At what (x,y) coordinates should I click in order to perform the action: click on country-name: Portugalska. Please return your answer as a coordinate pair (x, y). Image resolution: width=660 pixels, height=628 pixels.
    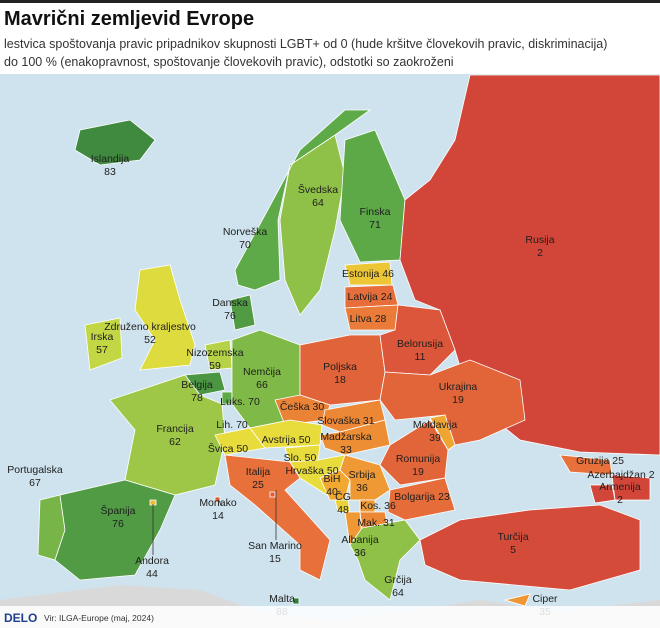
    Looking at the image, I should click on (35, 470).